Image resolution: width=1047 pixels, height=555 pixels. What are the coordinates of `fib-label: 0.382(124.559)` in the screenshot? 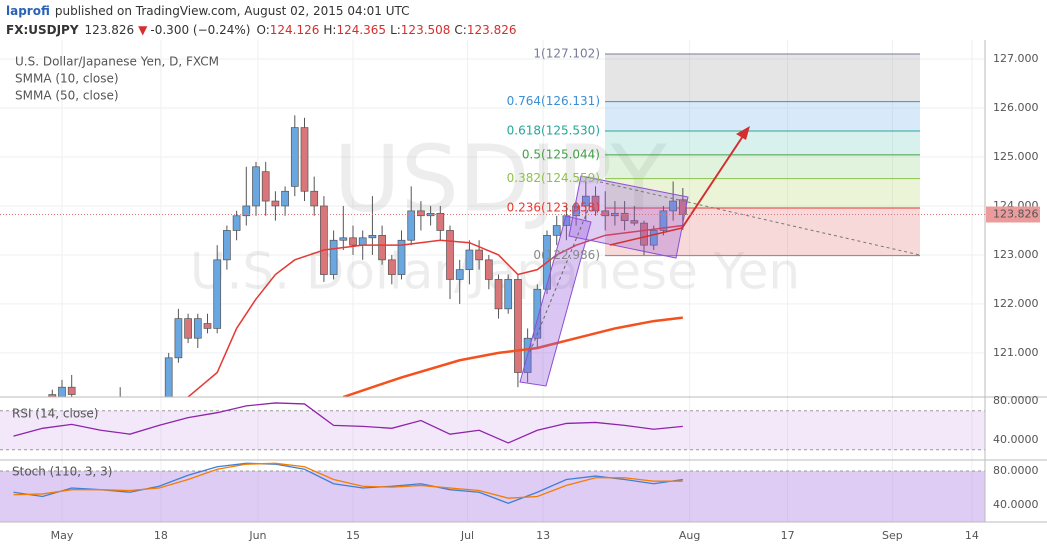 It's located at (553, 178).